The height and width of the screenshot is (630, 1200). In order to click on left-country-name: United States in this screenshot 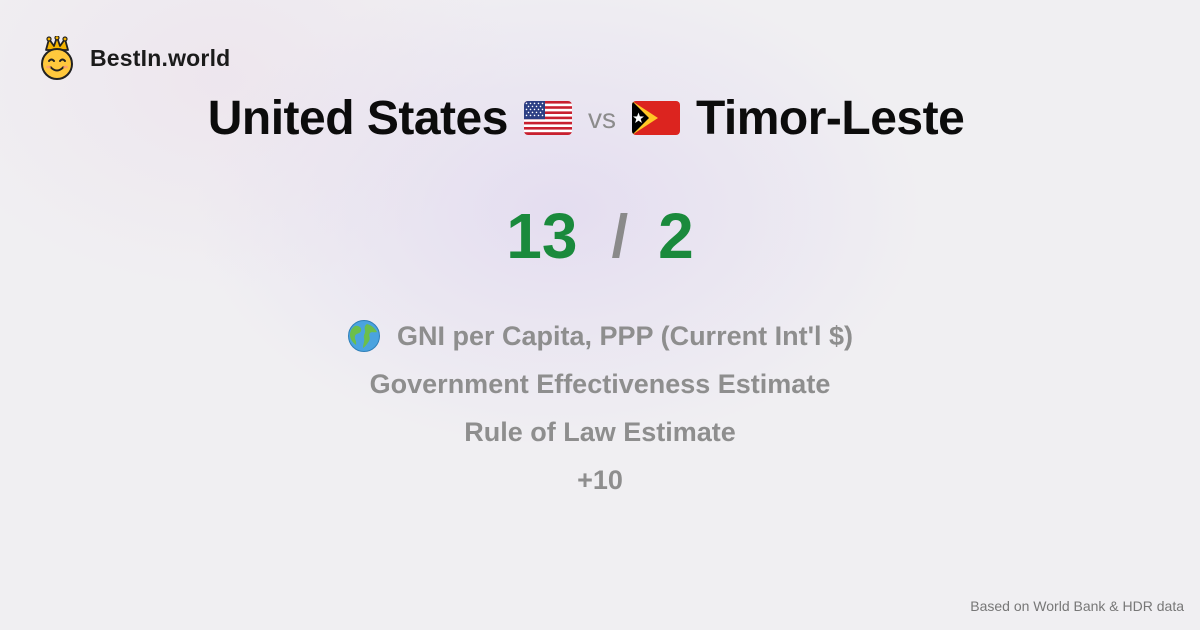, I will do `click(358, 118)`.